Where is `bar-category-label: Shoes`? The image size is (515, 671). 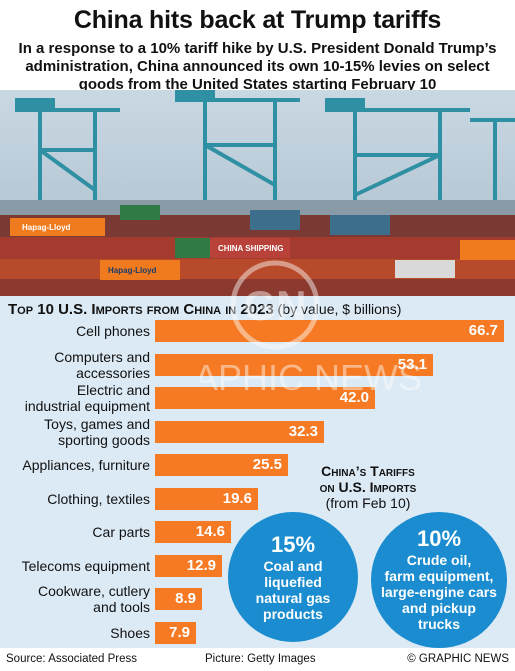
bar-category-label: Shoes is located at coordinates (75, 633).